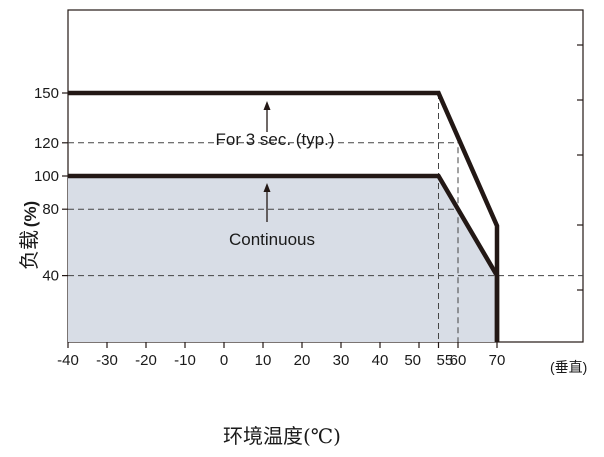 The width and height of the screenshot is (604, 457). I want to click on y-axis-title: 负载, so click(29, 250).